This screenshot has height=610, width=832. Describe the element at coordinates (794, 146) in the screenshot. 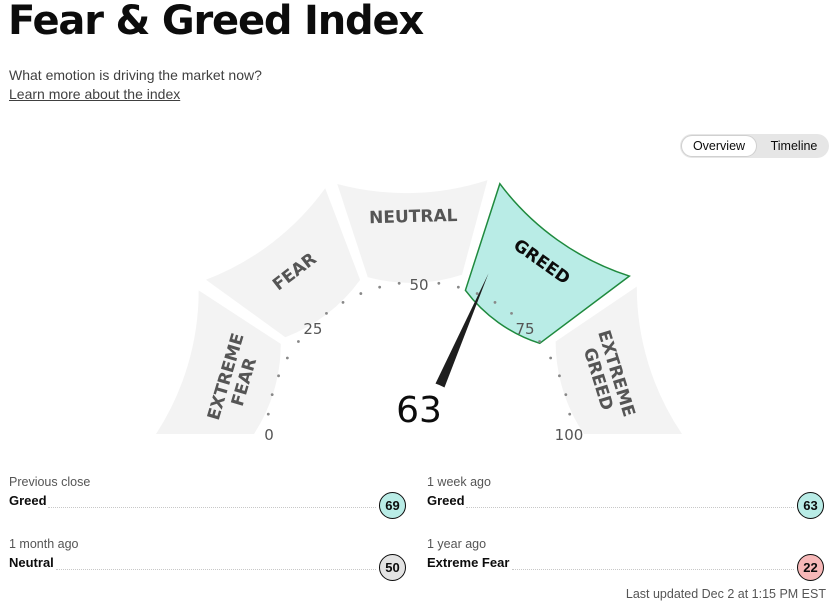

I see `tab-timeline: Timeline` at that location.